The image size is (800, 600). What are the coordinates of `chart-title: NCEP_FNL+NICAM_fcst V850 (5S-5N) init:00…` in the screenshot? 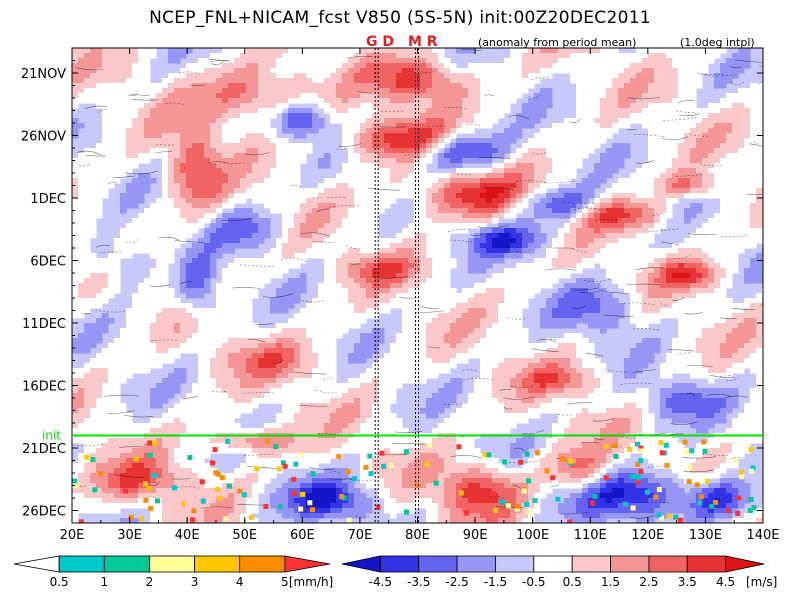 It's located at (400, 18).